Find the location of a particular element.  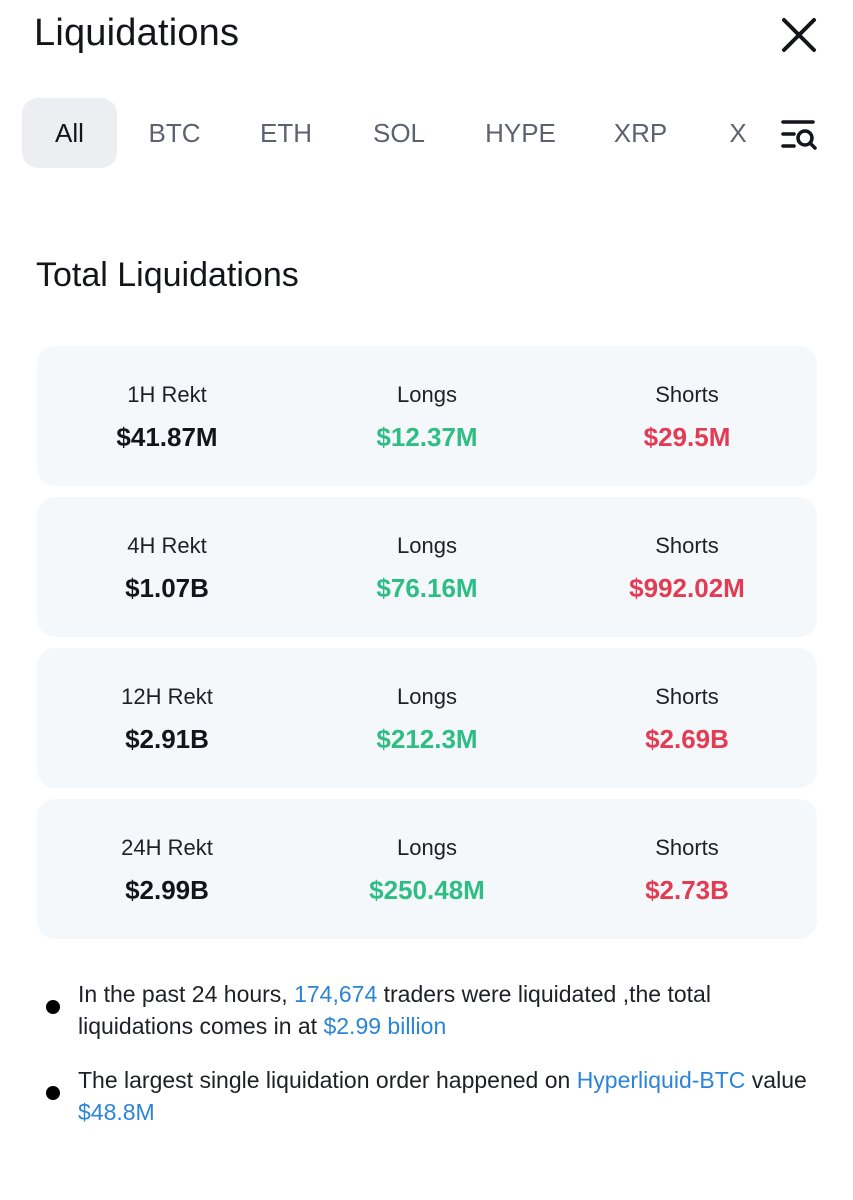

shorts-column: Shorts $2.69B is located at coordinates (687, 718).